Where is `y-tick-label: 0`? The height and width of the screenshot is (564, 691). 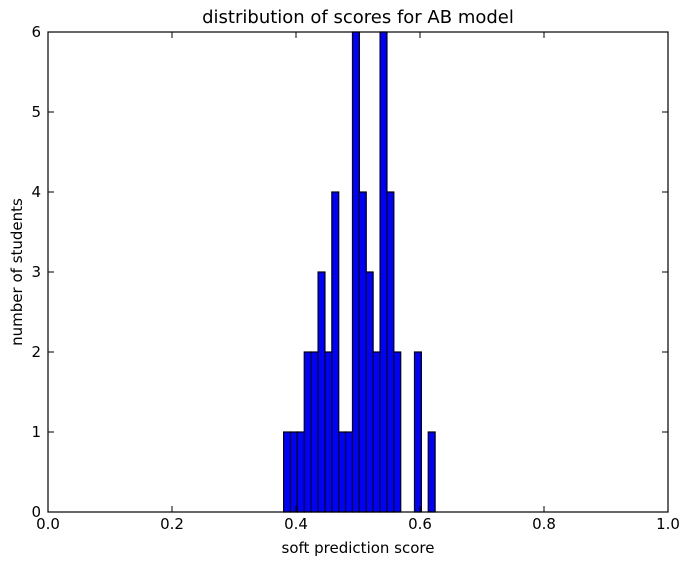 y-tick-label: 0 is located at coordinates (36, 512).